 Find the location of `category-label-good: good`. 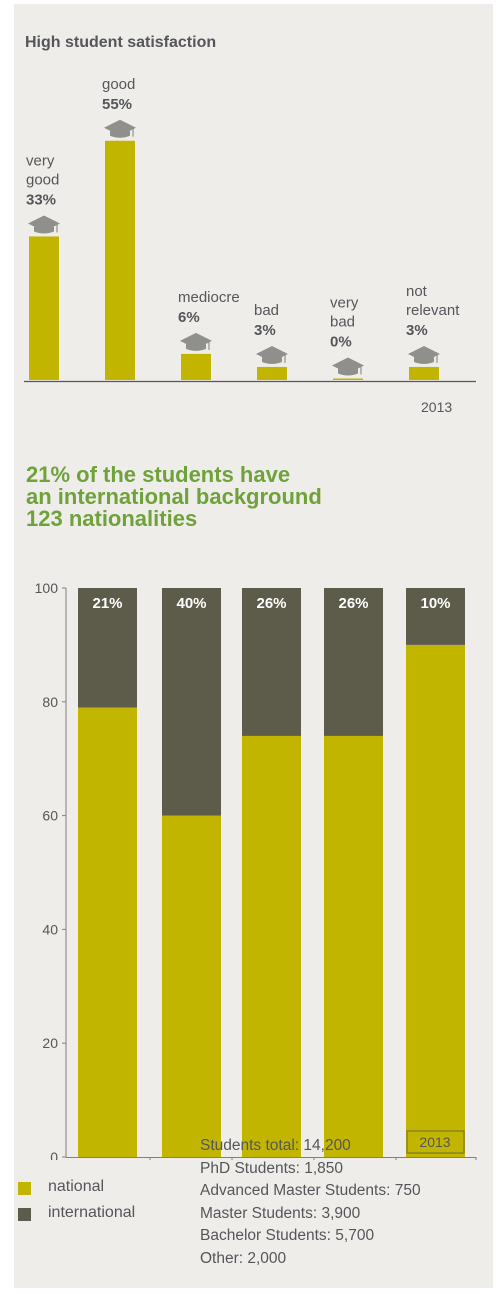

category-label-good: good is located at coordinates (118, 84).